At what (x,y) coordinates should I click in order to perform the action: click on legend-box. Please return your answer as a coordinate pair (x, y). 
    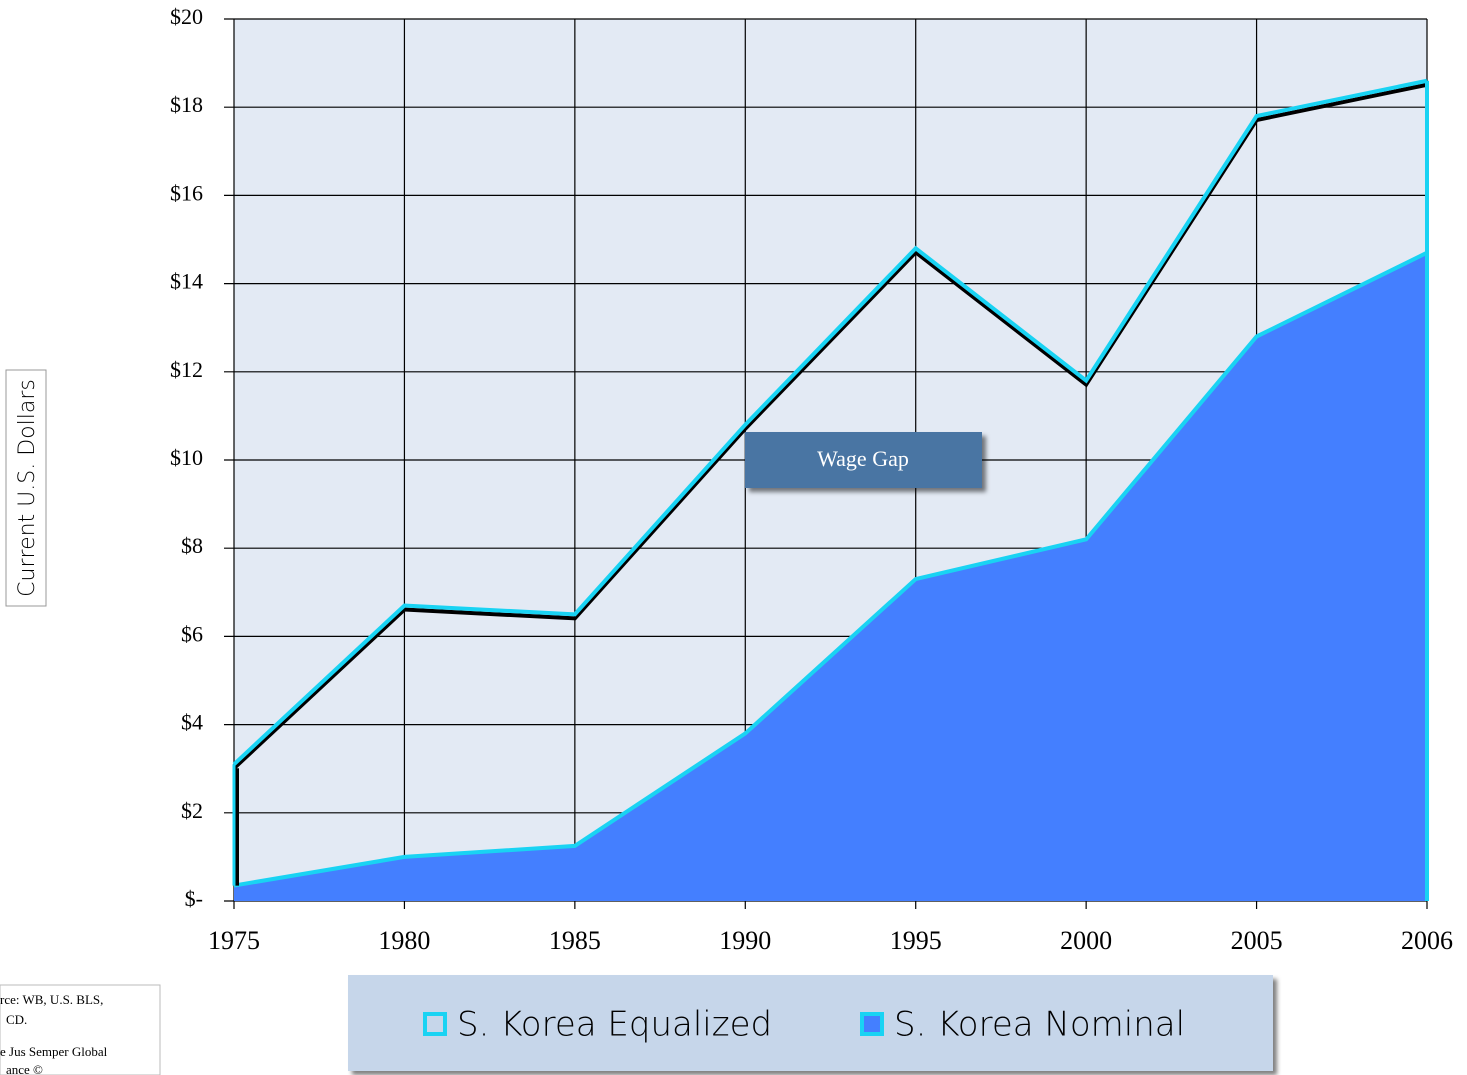
    Looking at the image, I should click on (810, 1023).